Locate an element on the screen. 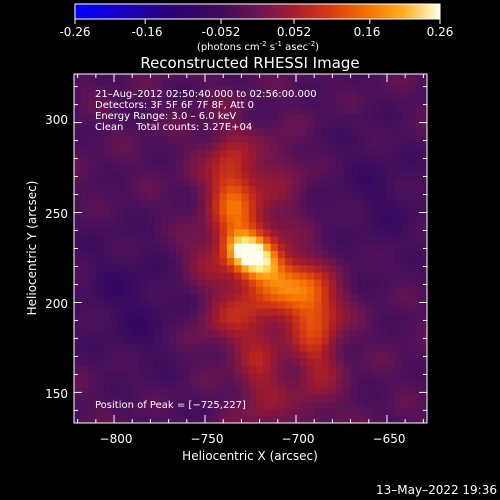  annotation-energy-range: Energy Range: 3.0 – 6.0 keV is located at coordinates (165, 116).